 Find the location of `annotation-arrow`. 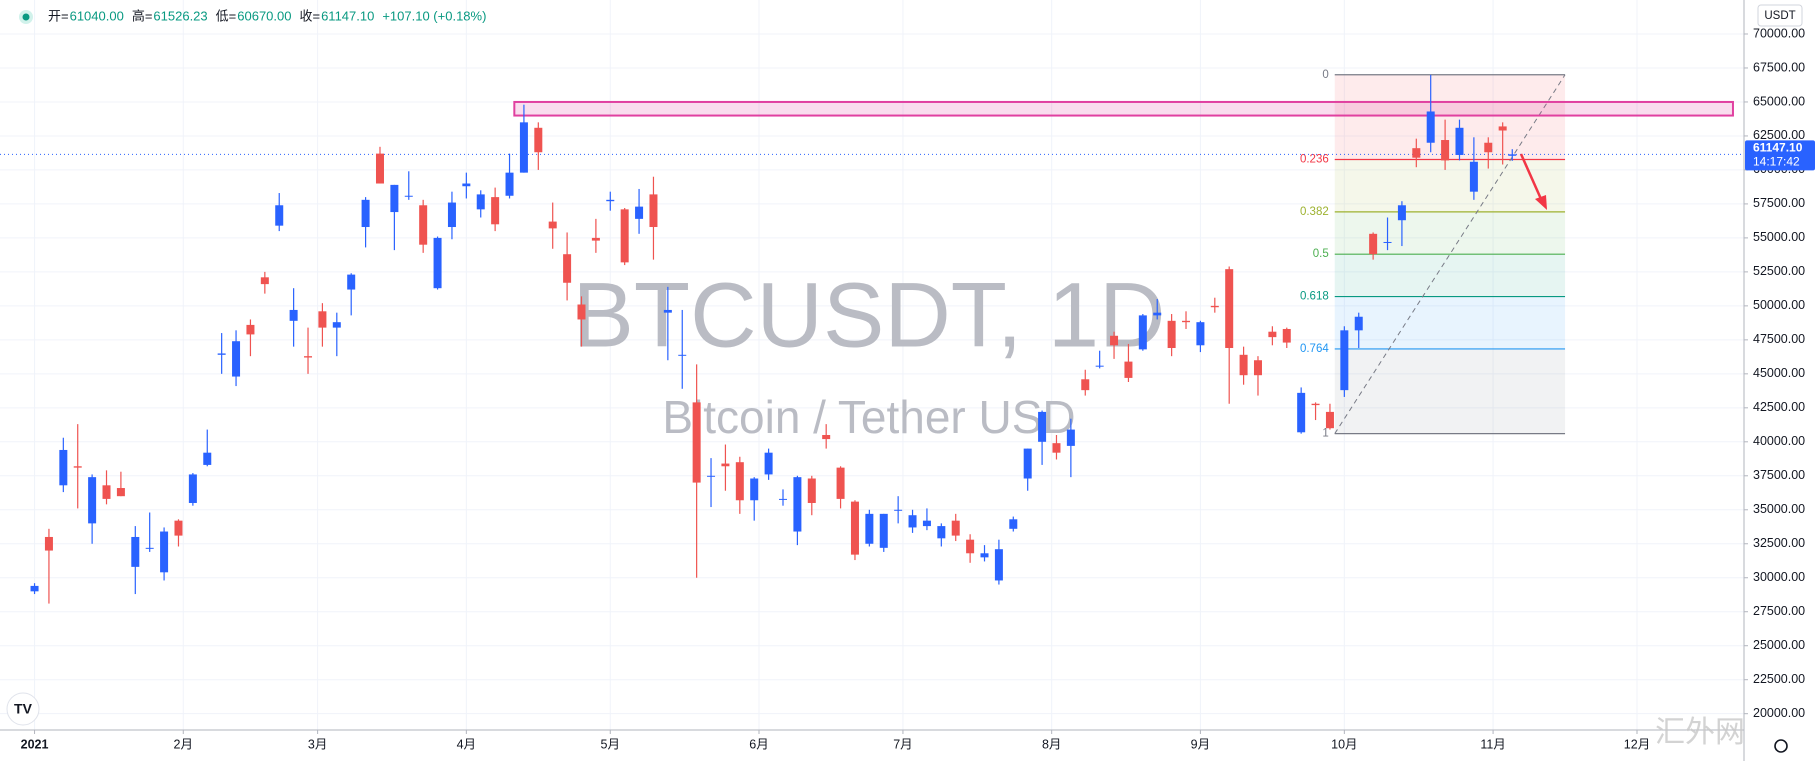

annotation-arrow is located at coordinates (1531, 176).